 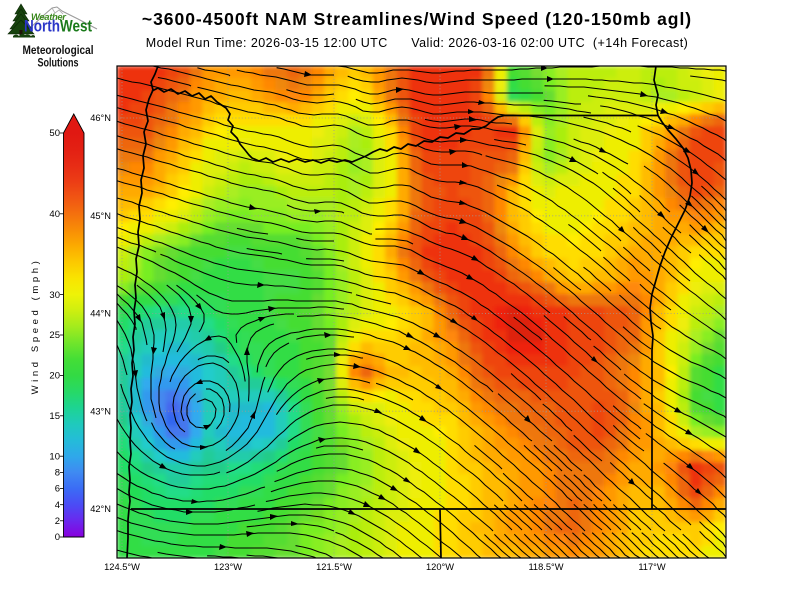 What do you see at coordinates (49, 17) in the screenshot?
I see `svg-text: Weather` at bounding box center [49, 17].